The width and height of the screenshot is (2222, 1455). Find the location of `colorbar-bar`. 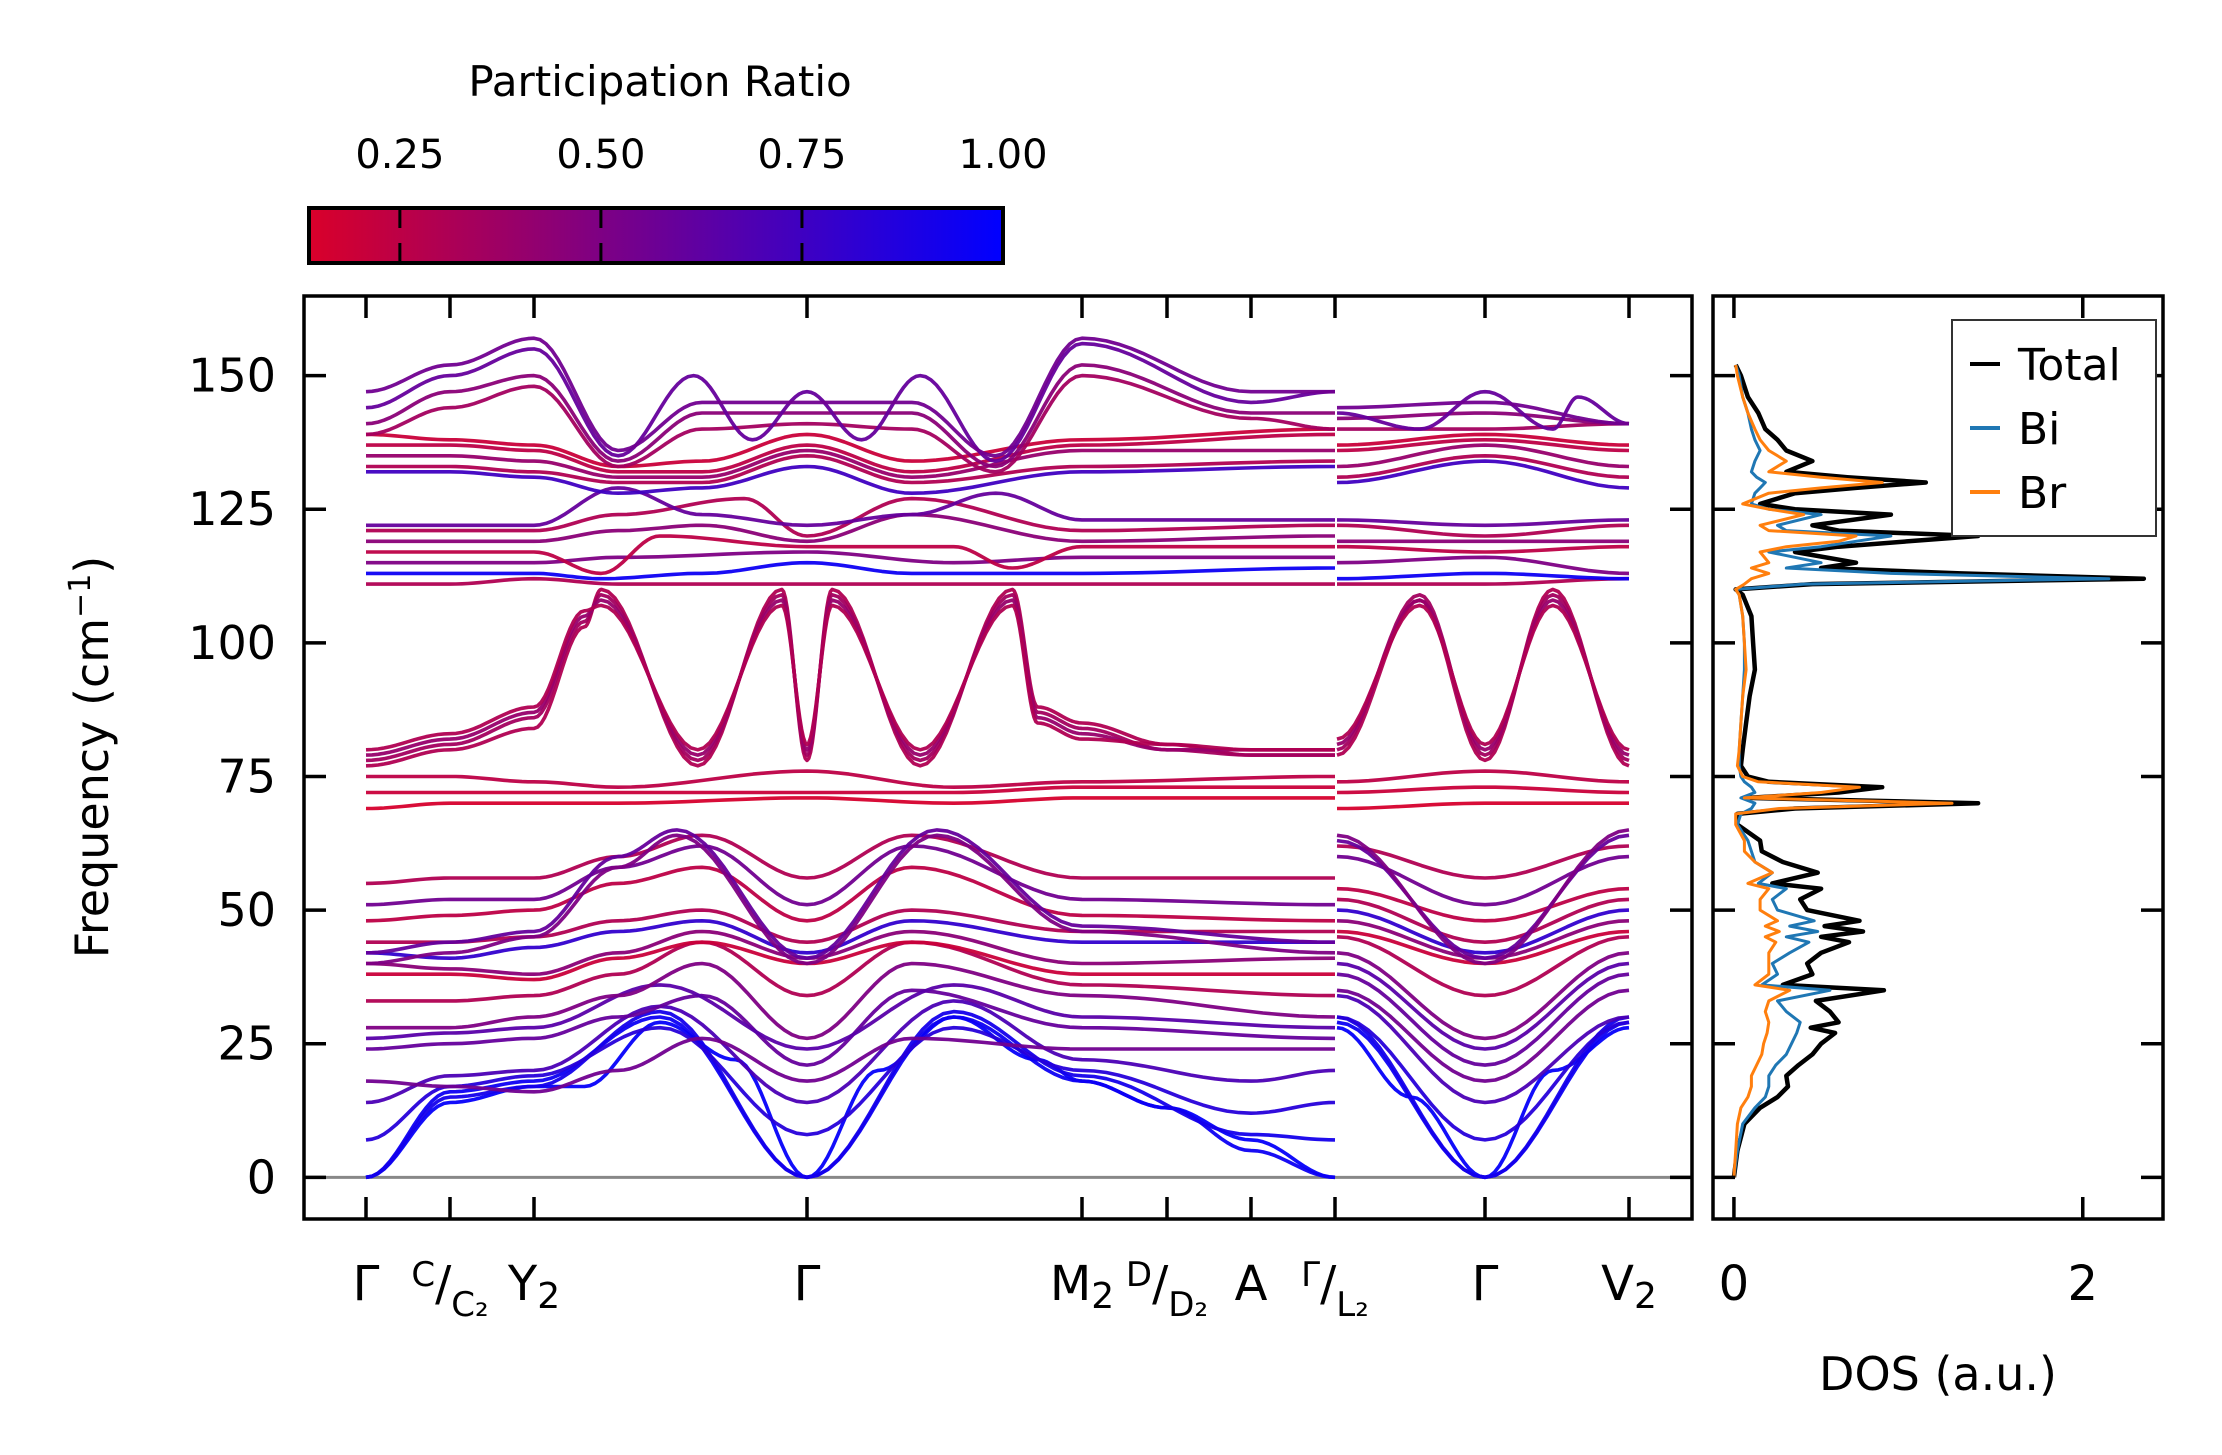

colorbar-bar is located at coordinates (656, 235).